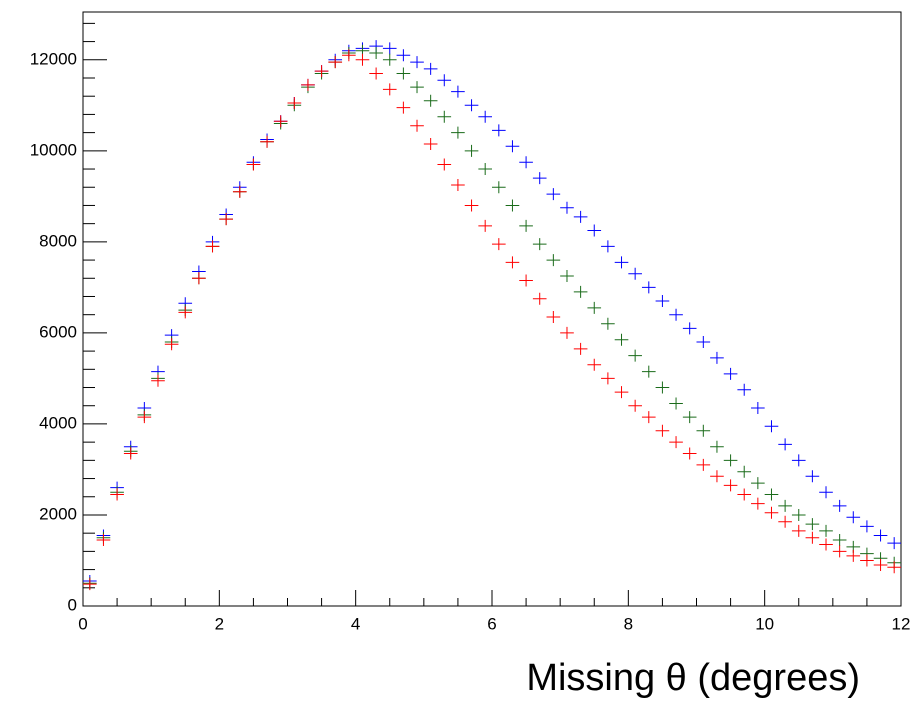 The width and height of the screenshot is (914, 709). Describe the element at coordinates (693, 678) in the screenshot. I see `x-axis-label: Missing θ (degrees)` at that location.